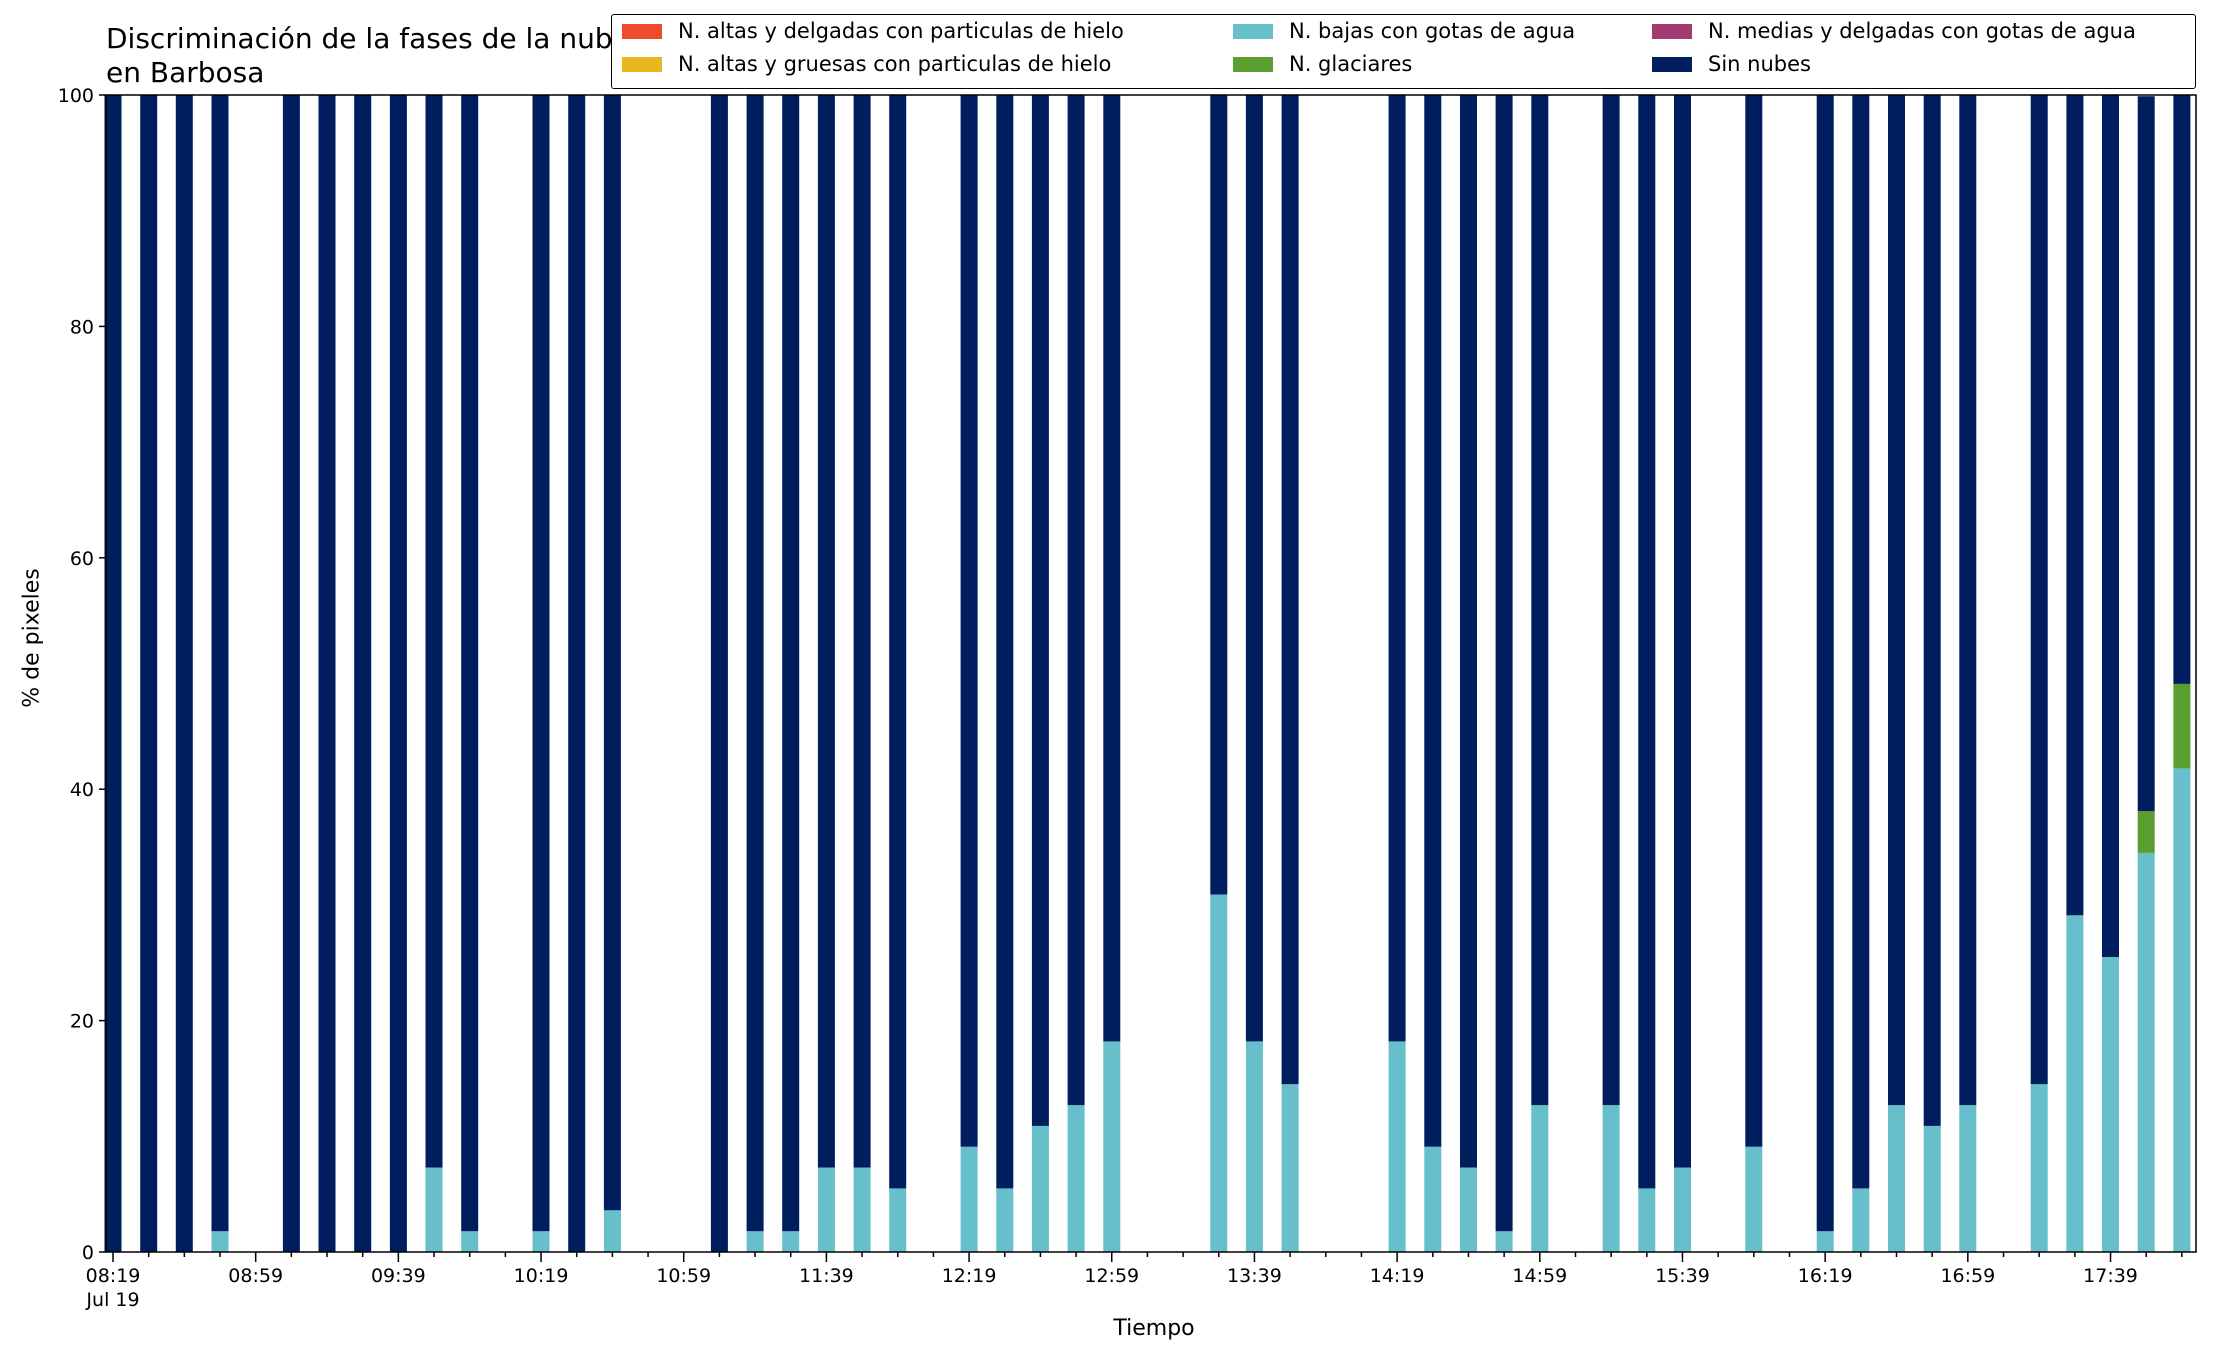 Image resolution: width=2216 pixels, height=1355 pixels. I want to click on y-axis-label: % de pixeles, so click(32, 637).